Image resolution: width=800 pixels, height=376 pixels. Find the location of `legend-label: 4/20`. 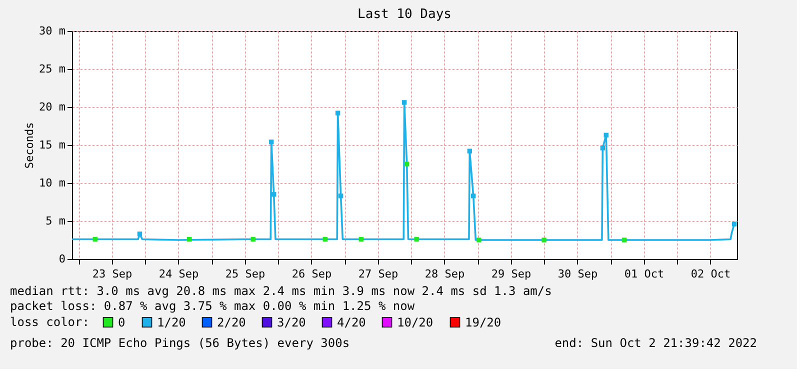

legend-label: 4/20 is located at coordinates (351, 322).